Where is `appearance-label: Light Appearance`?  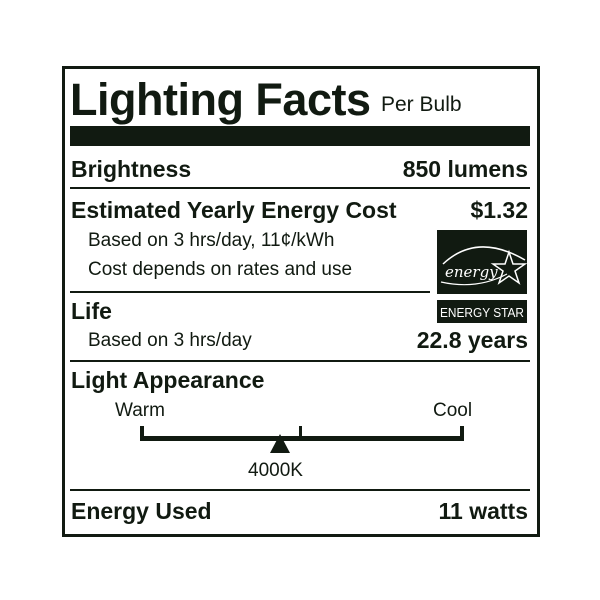
appearance-label: Light Appearance is located at coordinates (168, 380).